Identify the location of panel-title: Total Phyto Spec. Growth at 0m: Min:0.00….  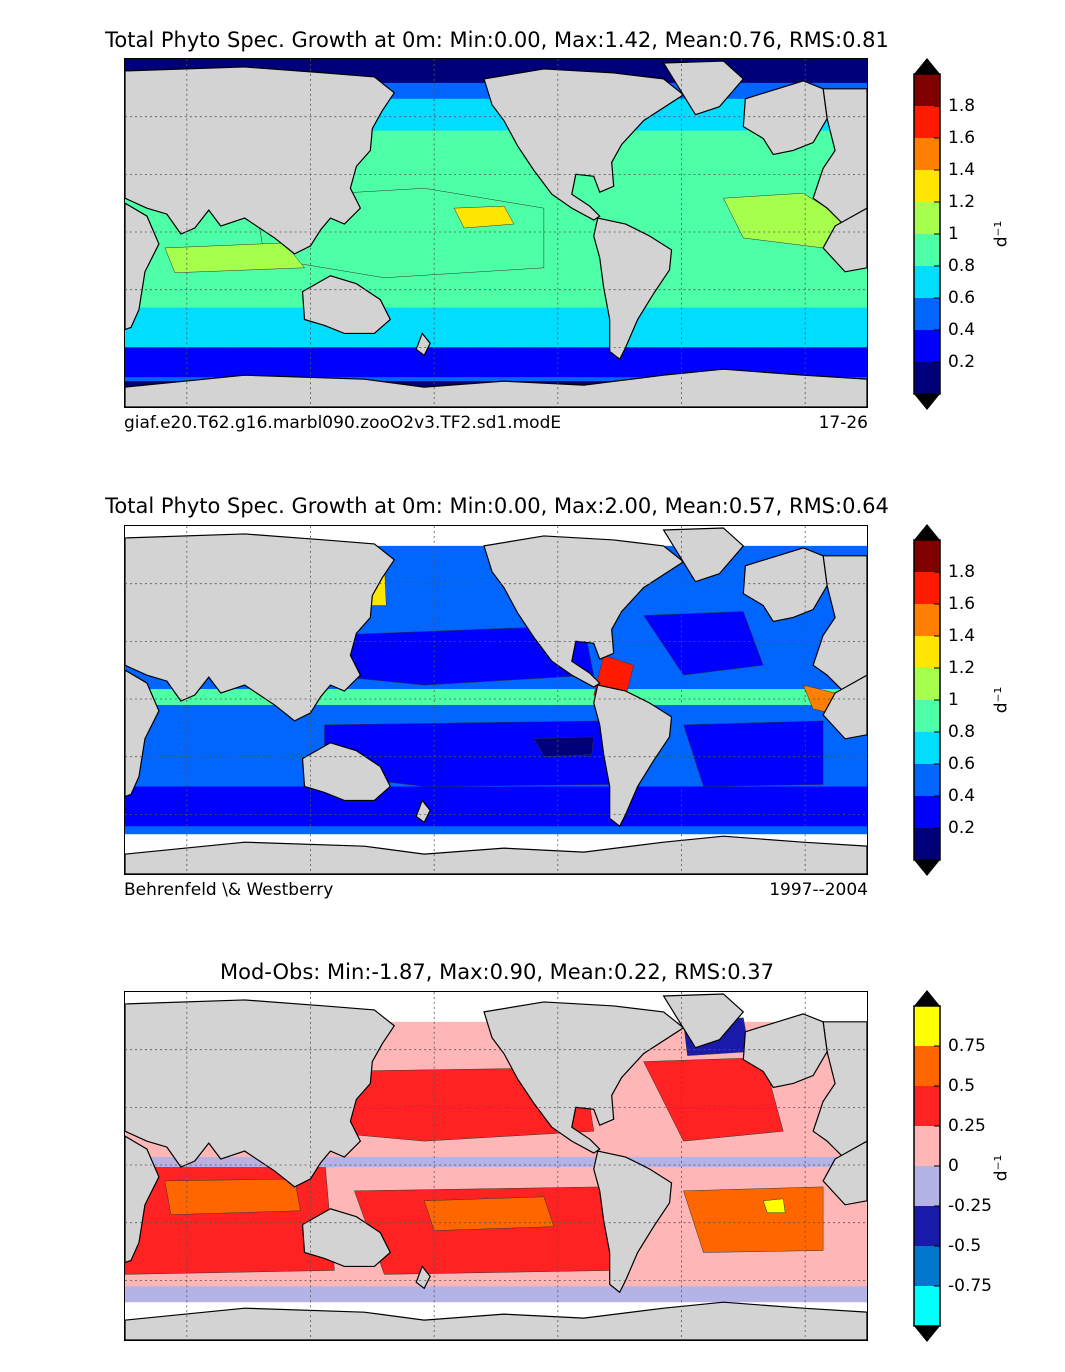
(497, 40).